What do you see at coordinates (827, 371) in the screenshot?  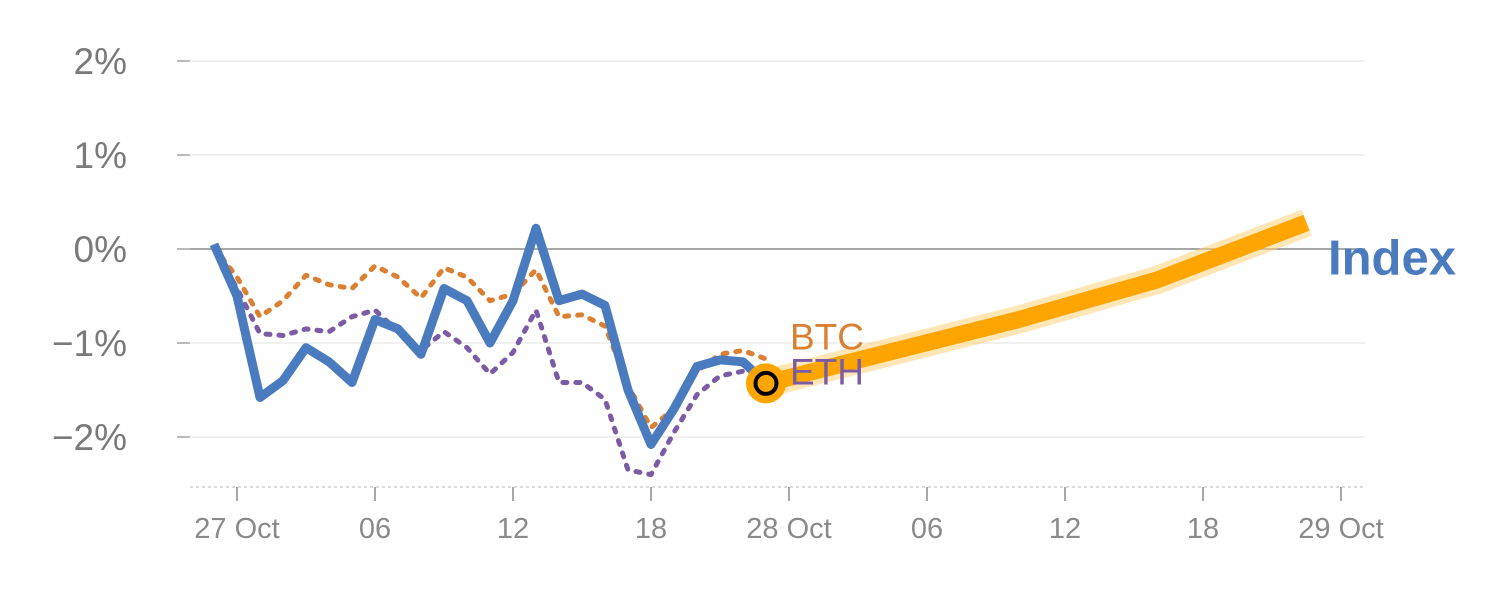 I see `eth-series-label: ETH` at bounding box center [827, 371].